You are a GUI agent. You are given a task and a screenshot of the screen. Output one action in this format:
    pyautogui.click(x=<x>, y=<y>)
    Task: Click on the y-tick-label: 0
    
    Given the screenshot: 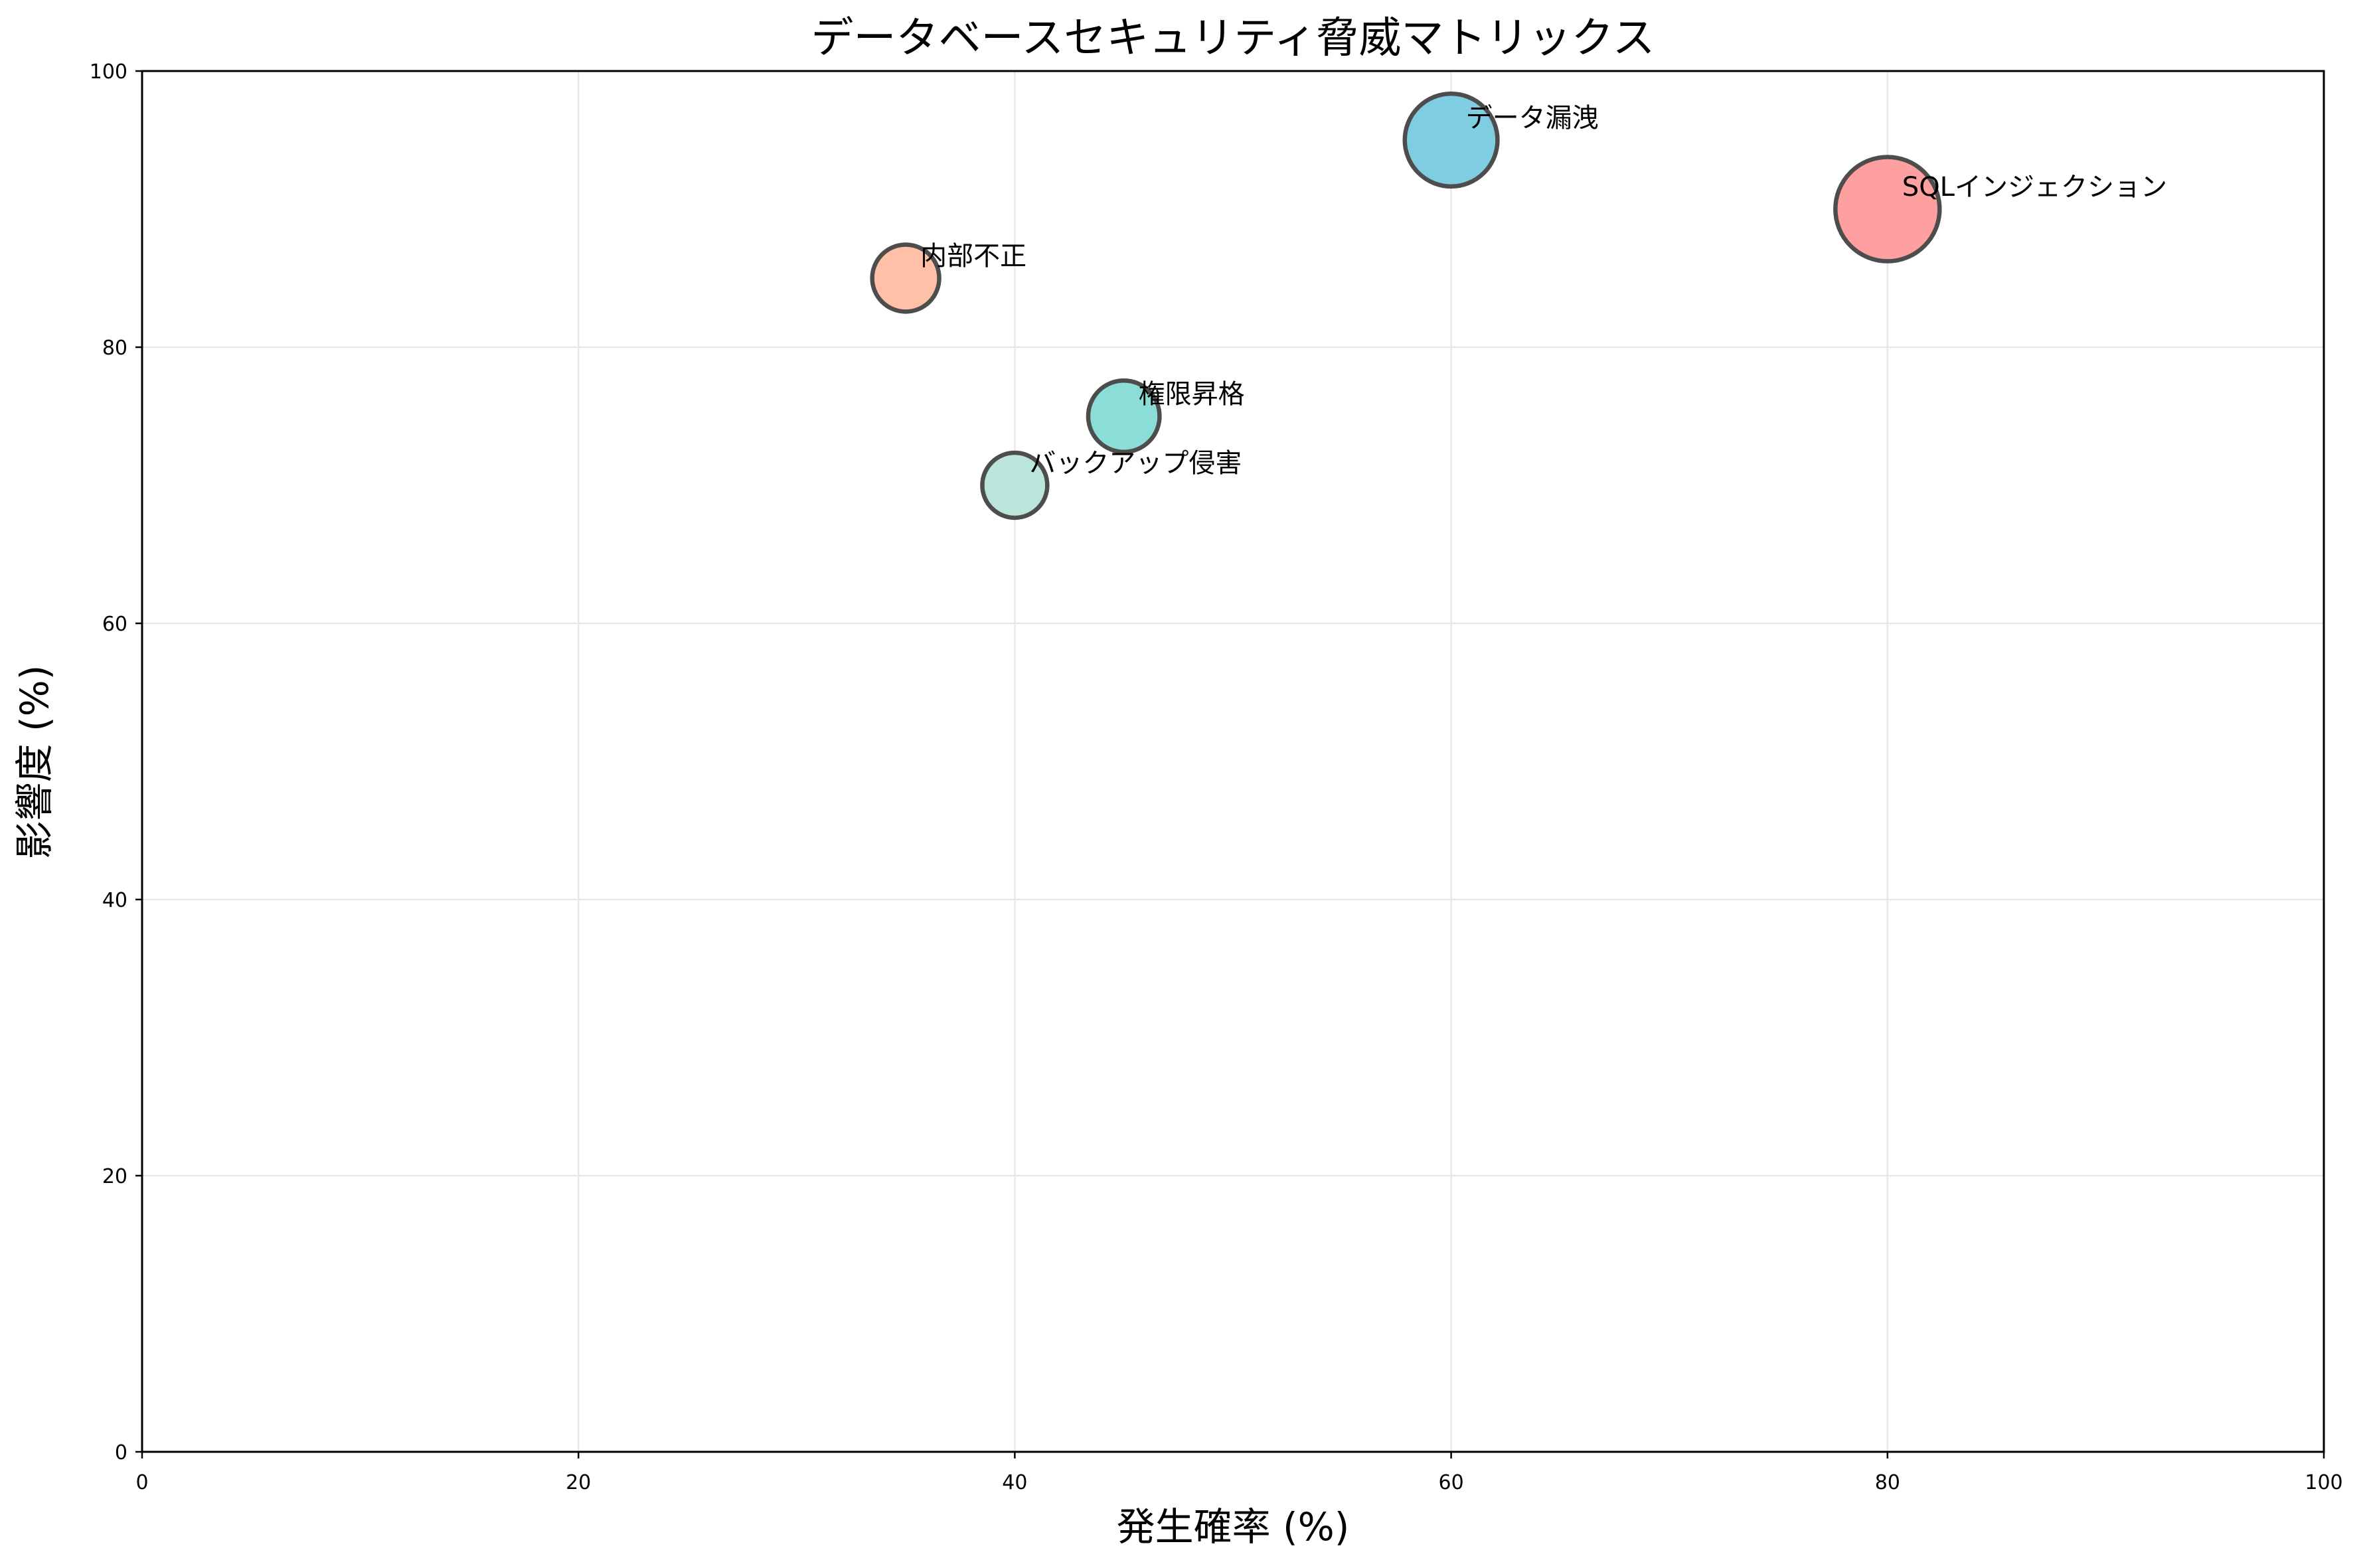 What is the action you would take?
    pyautogui.click(x=121, y=1453)
    